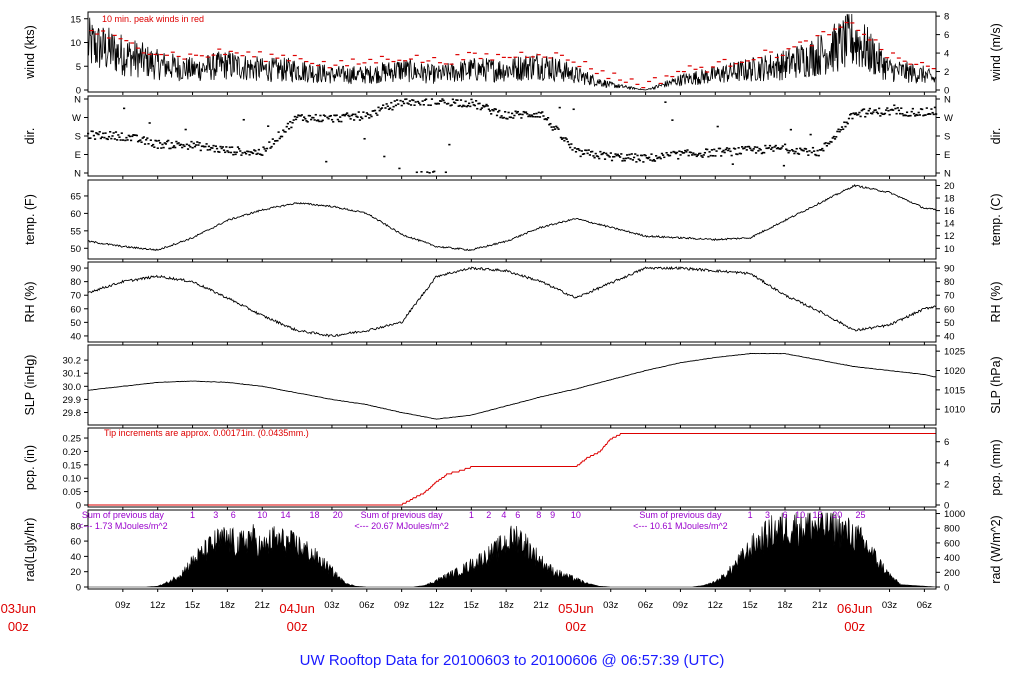 This screenshot has width=1024, height=700. I want to click on ylabel-4: SLP (inHg), so click(30, 385).